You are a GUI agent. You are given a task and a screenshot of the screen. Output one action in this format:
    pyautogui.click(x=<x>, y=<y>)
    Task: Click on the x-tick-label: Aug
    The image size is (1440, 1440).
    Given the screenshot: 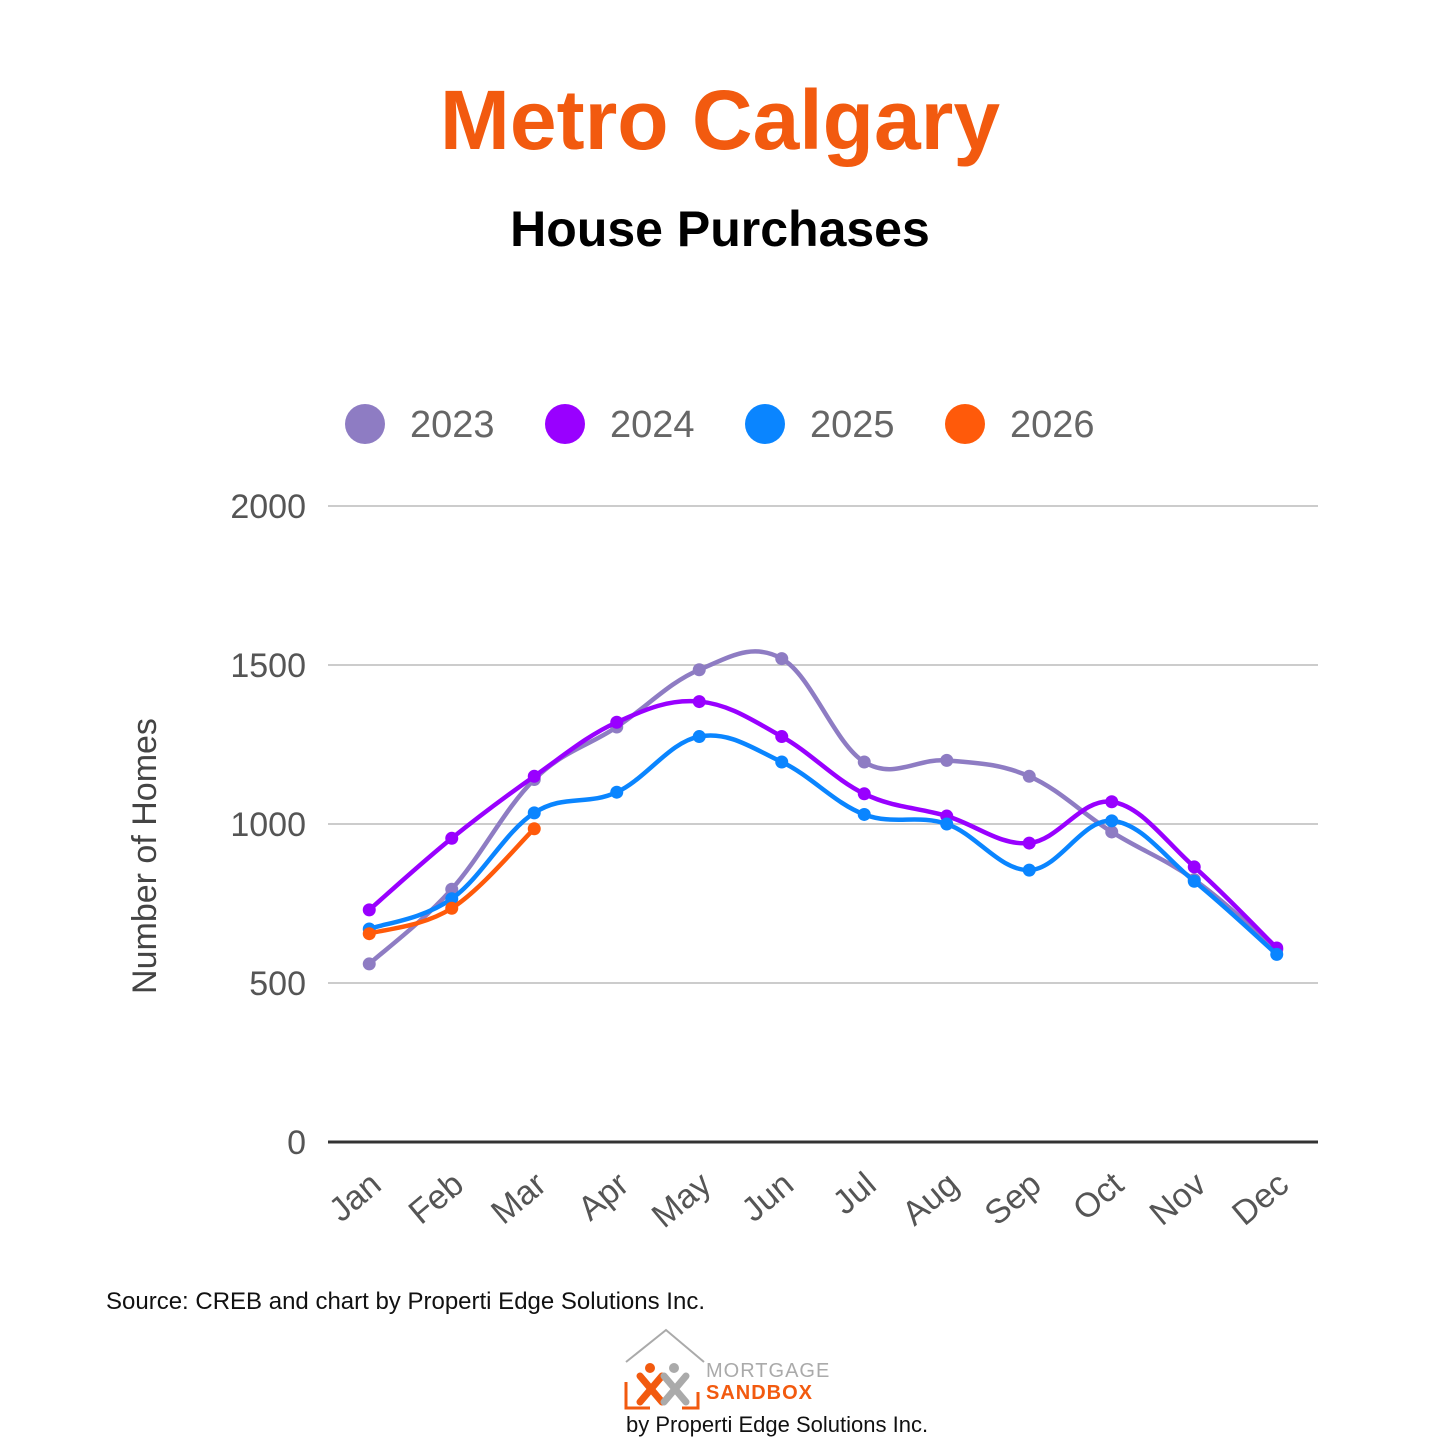 What is the action you would take?
    pyautogui.click(x=930, y=1199)
    